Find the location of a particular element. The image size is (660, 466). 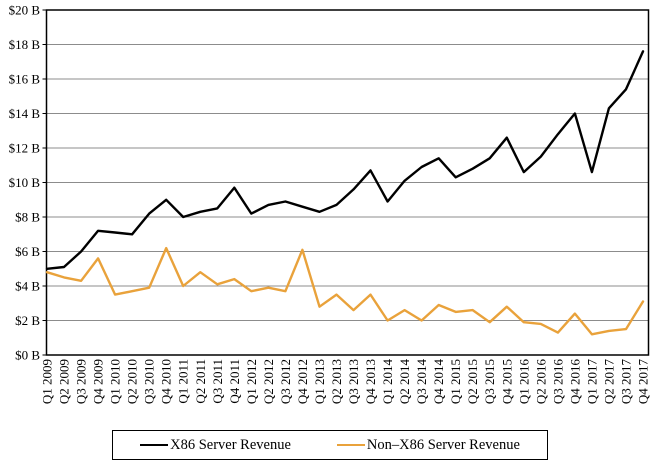

y-tick-label: $18 B is located at coordinates (25, 44).